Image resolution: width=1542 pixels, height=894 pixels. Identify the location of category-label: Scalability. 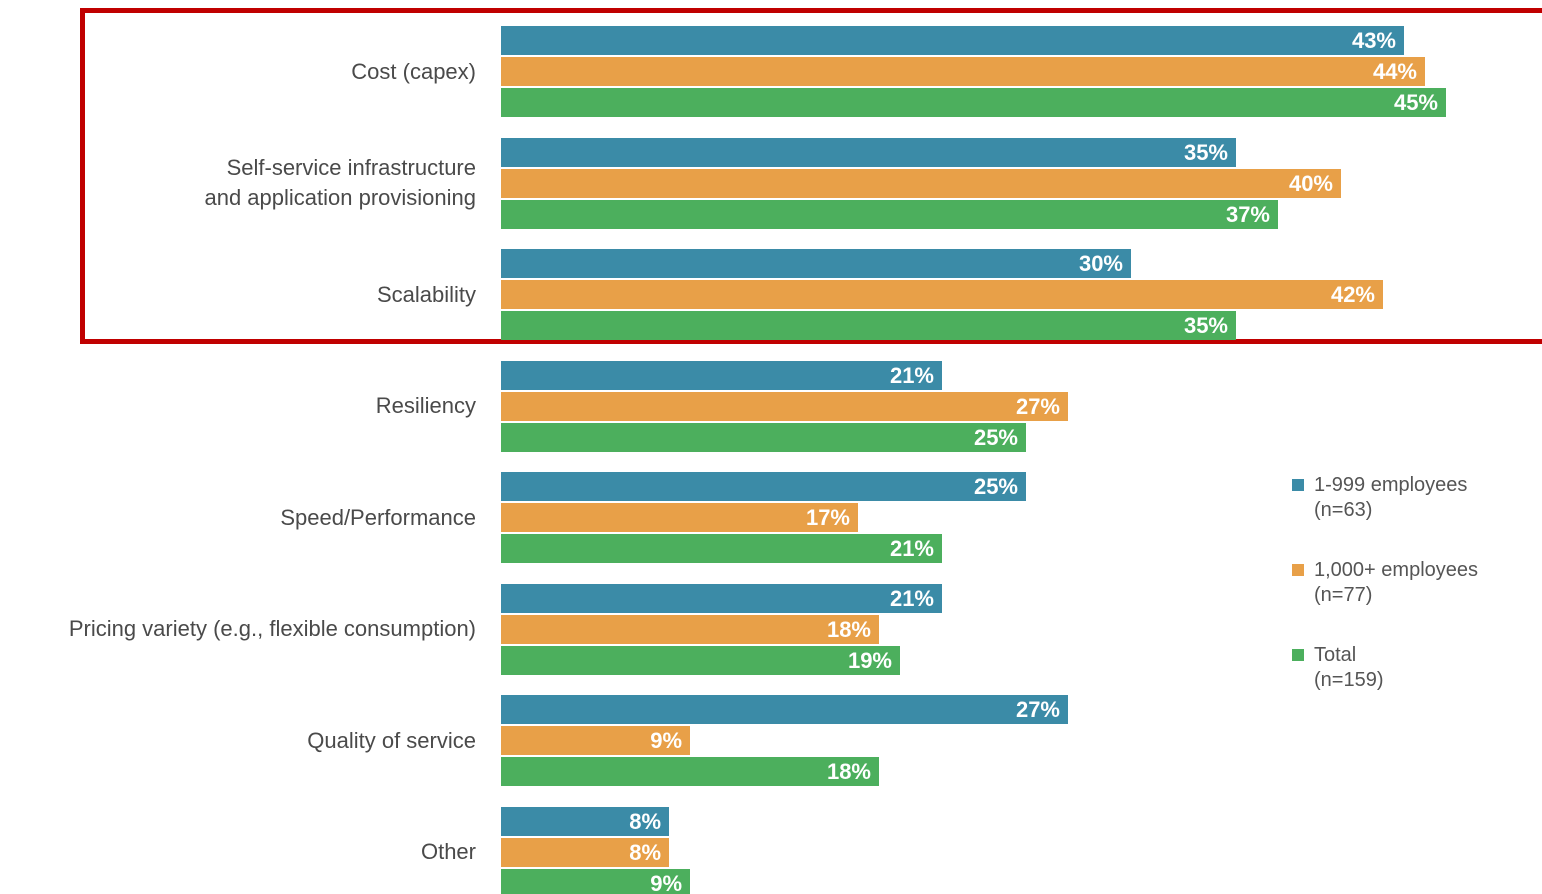
(426, 294).